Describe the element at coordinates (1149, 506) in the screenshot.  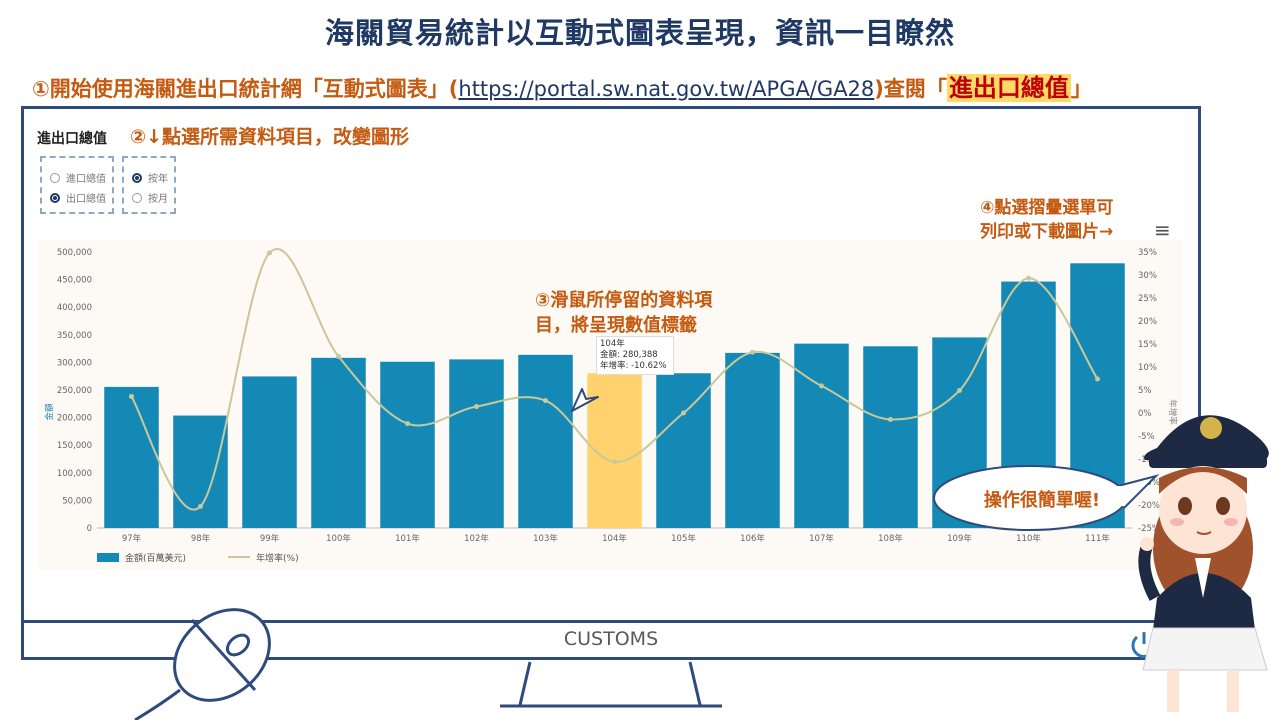
I see `y-right-tick-label: -20%` at that location.